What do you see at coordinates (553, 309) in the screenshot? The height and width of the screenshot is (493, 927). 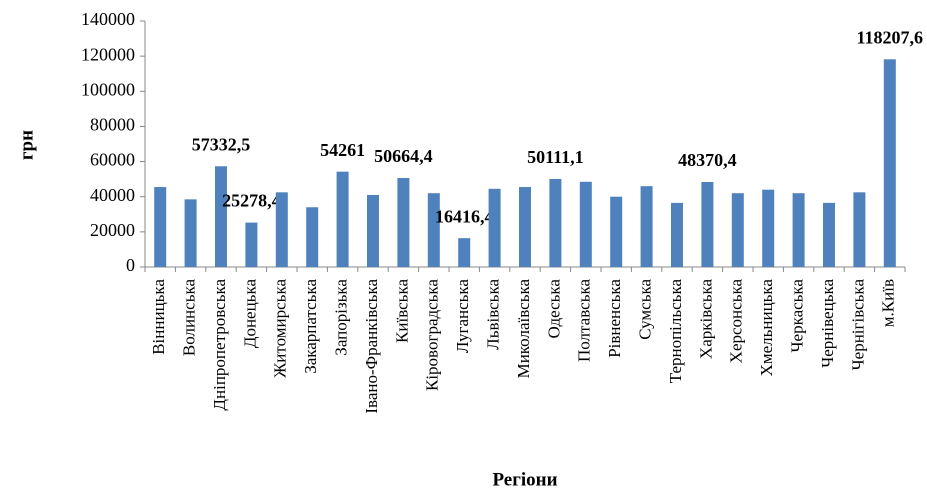 I see `x-tick-label: Одеська` at bounding box center [553, 309].